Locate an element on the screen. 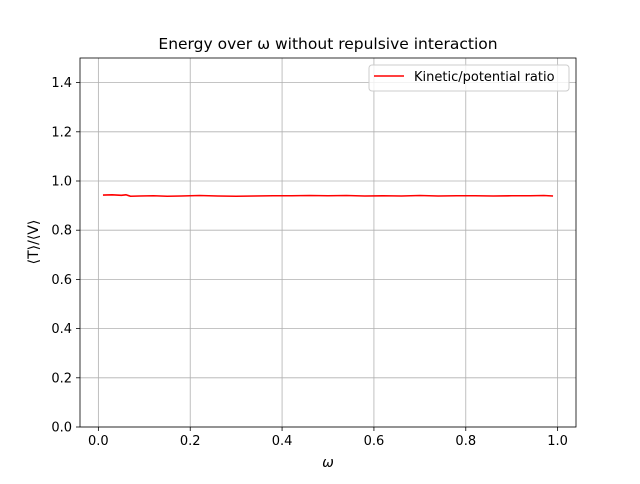 The image size is (640, 484). y-tick-label: 0.0 is located at coordinates (61, 428).